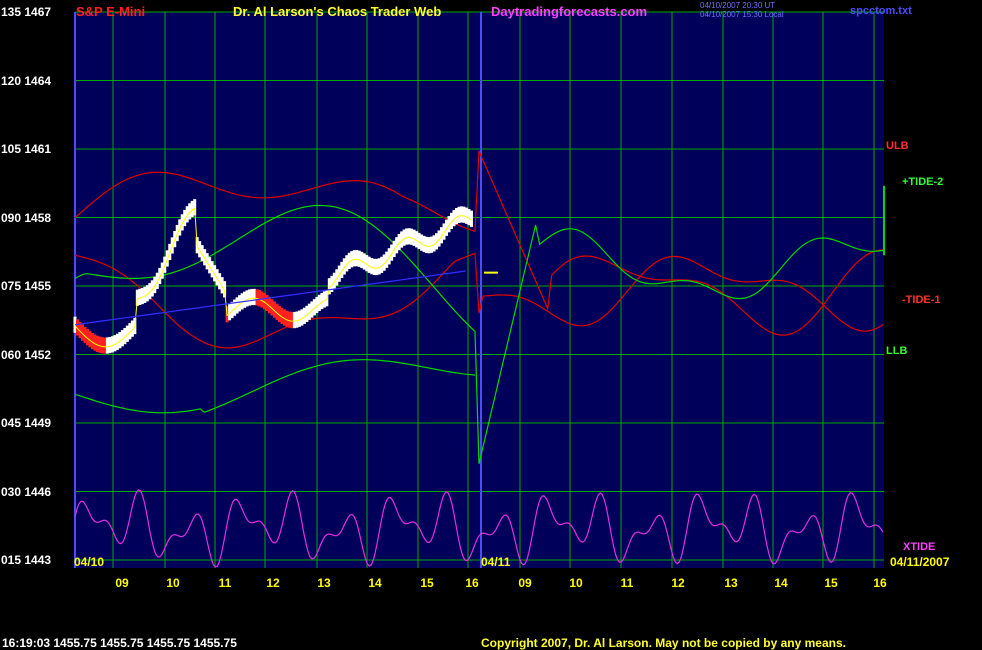 This screenshot has height=650, width=982. I want to click on series-label-tide2: +TIDE-2, so click(923, 182).